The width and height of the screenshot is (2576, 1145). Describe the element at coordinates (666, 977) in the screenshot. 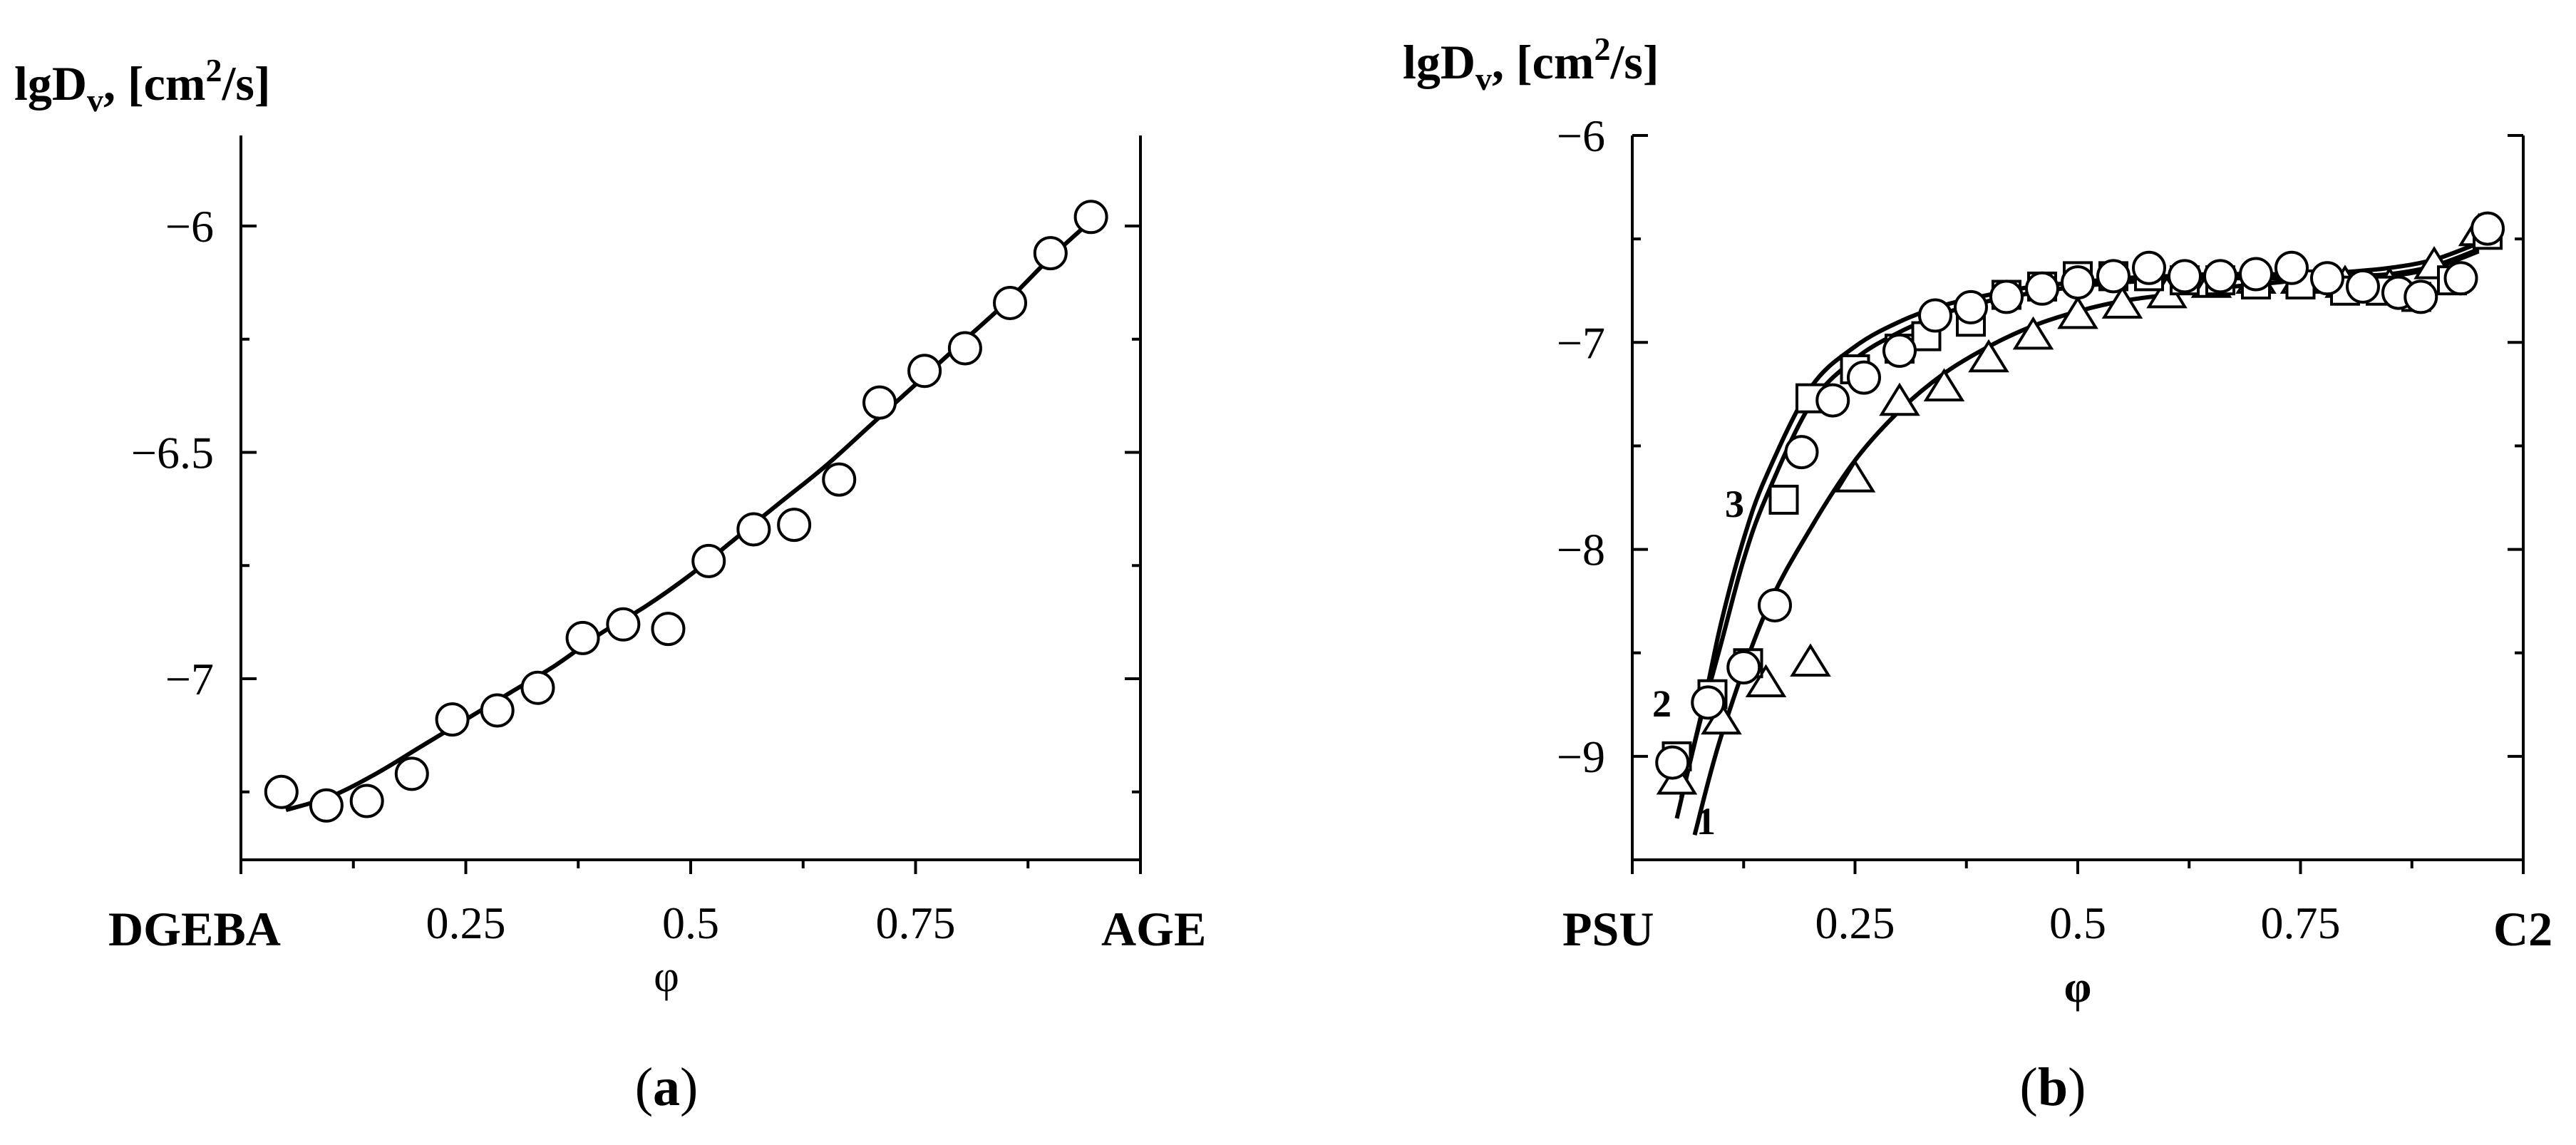

I see `x-axis-label-a: φ` at that location.